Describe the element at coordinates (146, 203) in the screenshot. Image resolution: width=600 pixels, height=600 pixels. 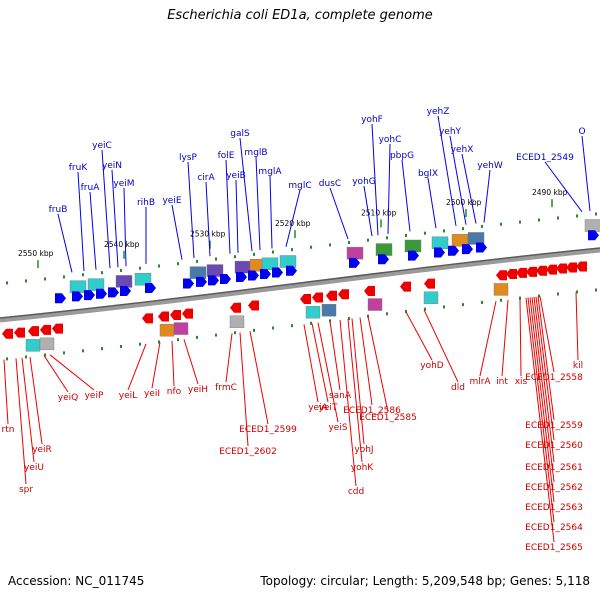
I see `forward-gene-label: rihB` at that location.